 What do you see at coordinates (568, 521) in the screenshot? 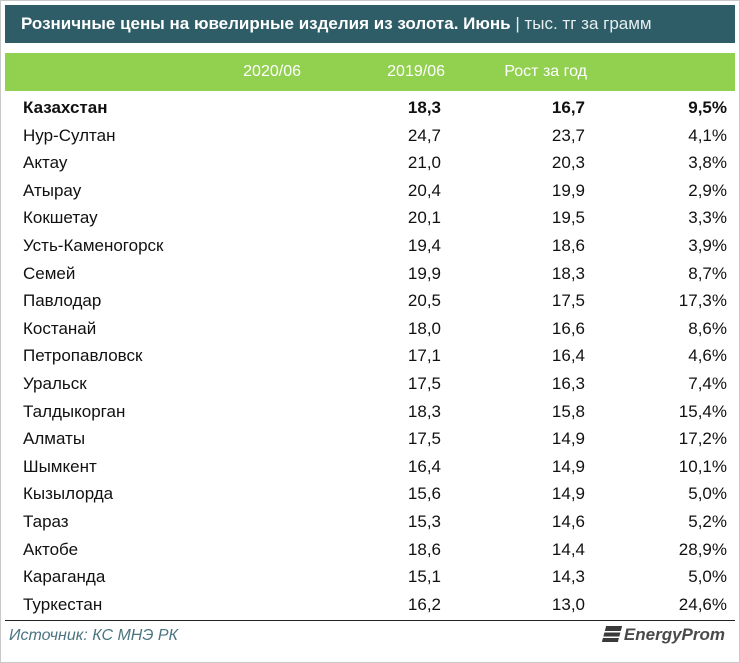
I see `cell-value: 14,6` at bounding box center [568, 521].